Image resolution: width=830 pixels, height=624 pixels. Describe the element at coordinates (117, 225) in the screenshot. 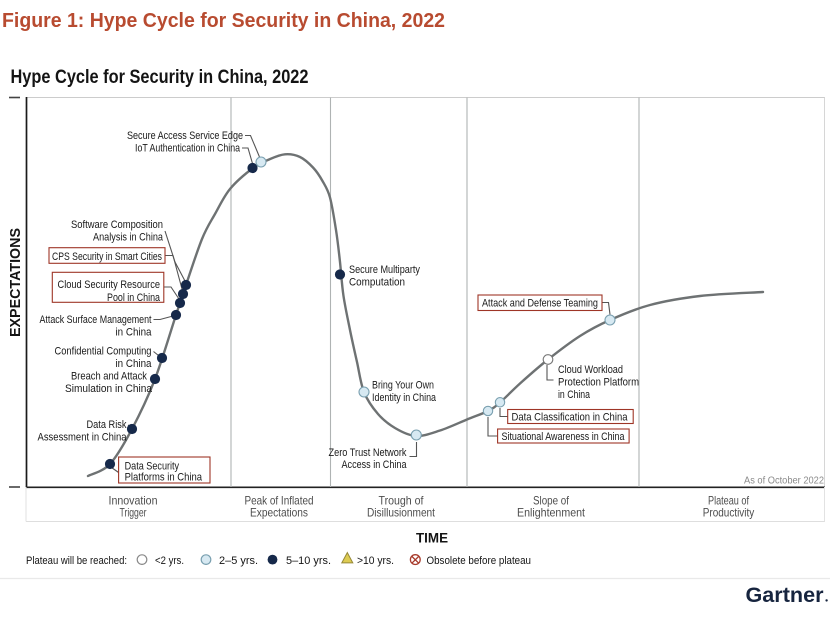

I see `svg-text: Software Composition` at that location.